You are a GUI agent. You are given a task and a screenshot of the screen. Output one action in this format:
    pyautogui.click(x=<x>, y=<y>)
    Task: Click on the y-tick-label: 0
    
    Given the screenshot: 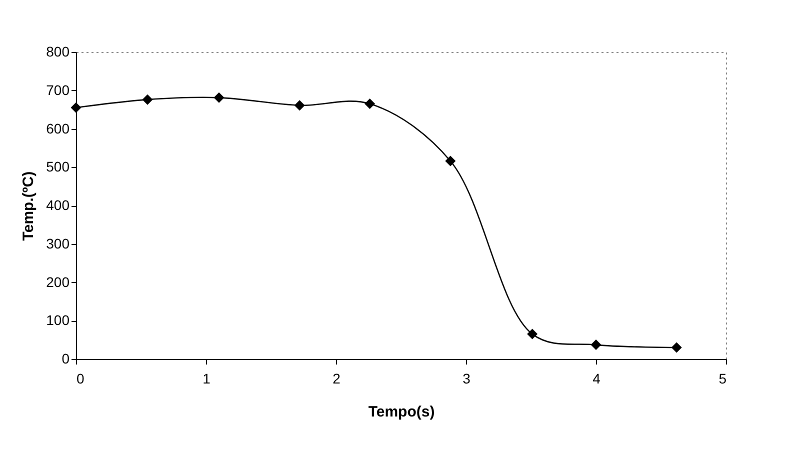 What is the action you would take?
    pyautogui.click(x=66, y=358)
    